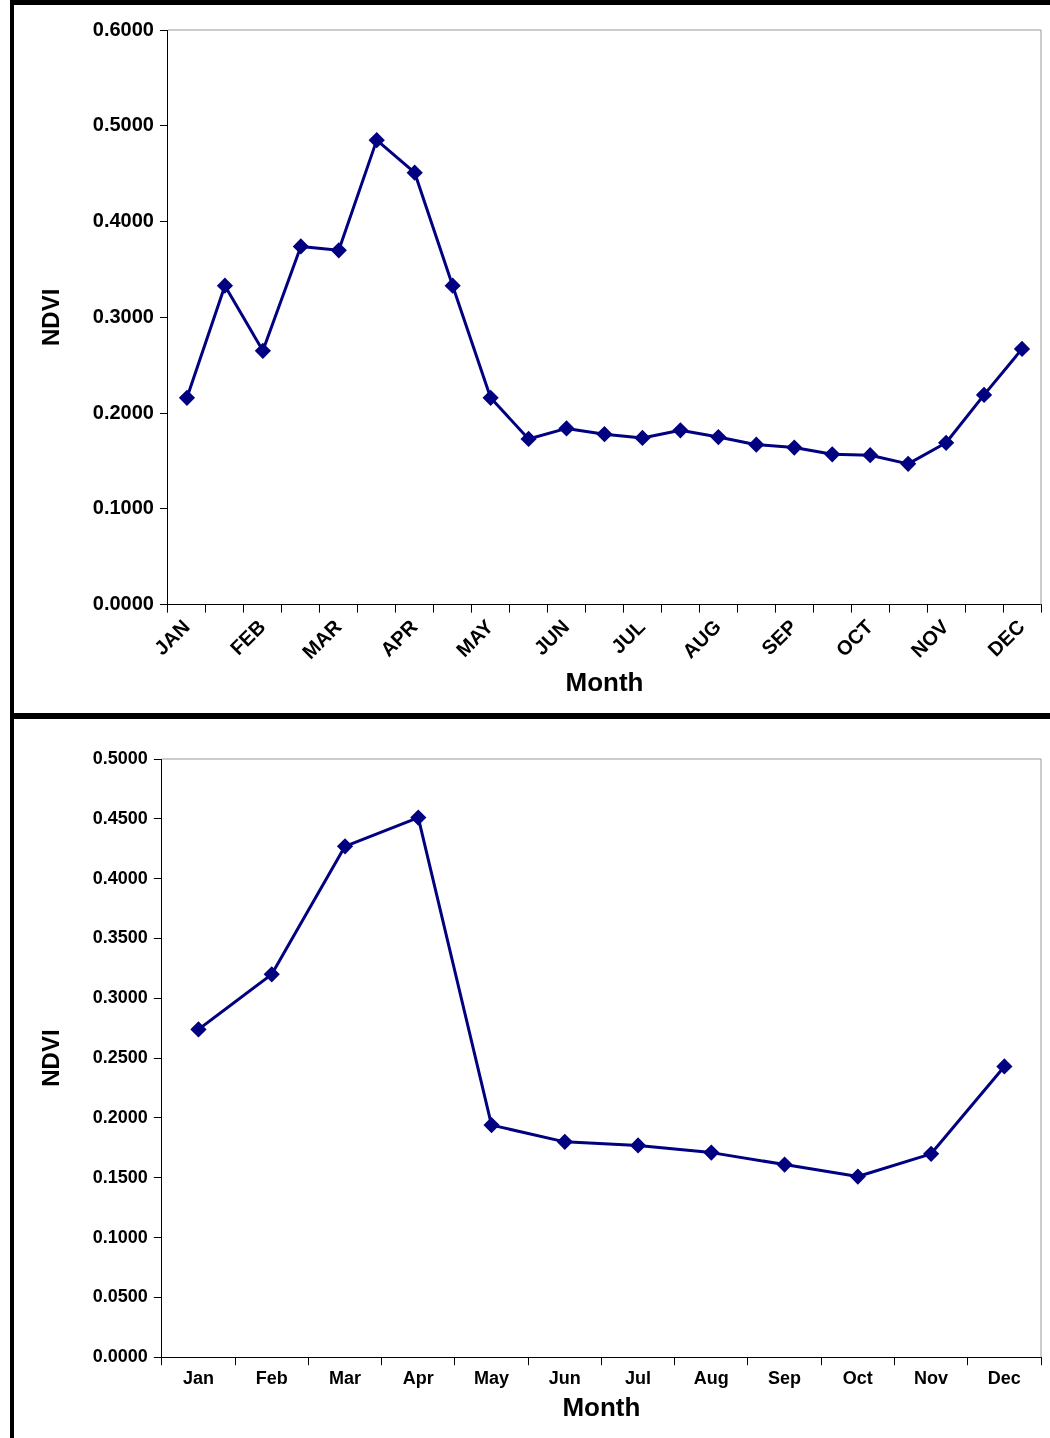 The image size is (1050, 1438). Describe the element at coordinates (120, 1296) in the screenshot. I see `y-tick-label: 0.0500` at that location.